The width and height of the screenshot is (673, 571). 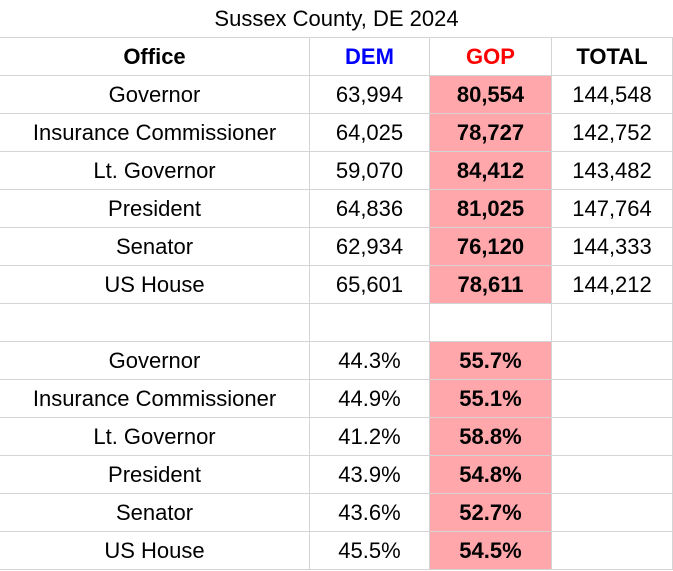 I want to click on percent-cell: 54.8%, so click(x=491, y=475).